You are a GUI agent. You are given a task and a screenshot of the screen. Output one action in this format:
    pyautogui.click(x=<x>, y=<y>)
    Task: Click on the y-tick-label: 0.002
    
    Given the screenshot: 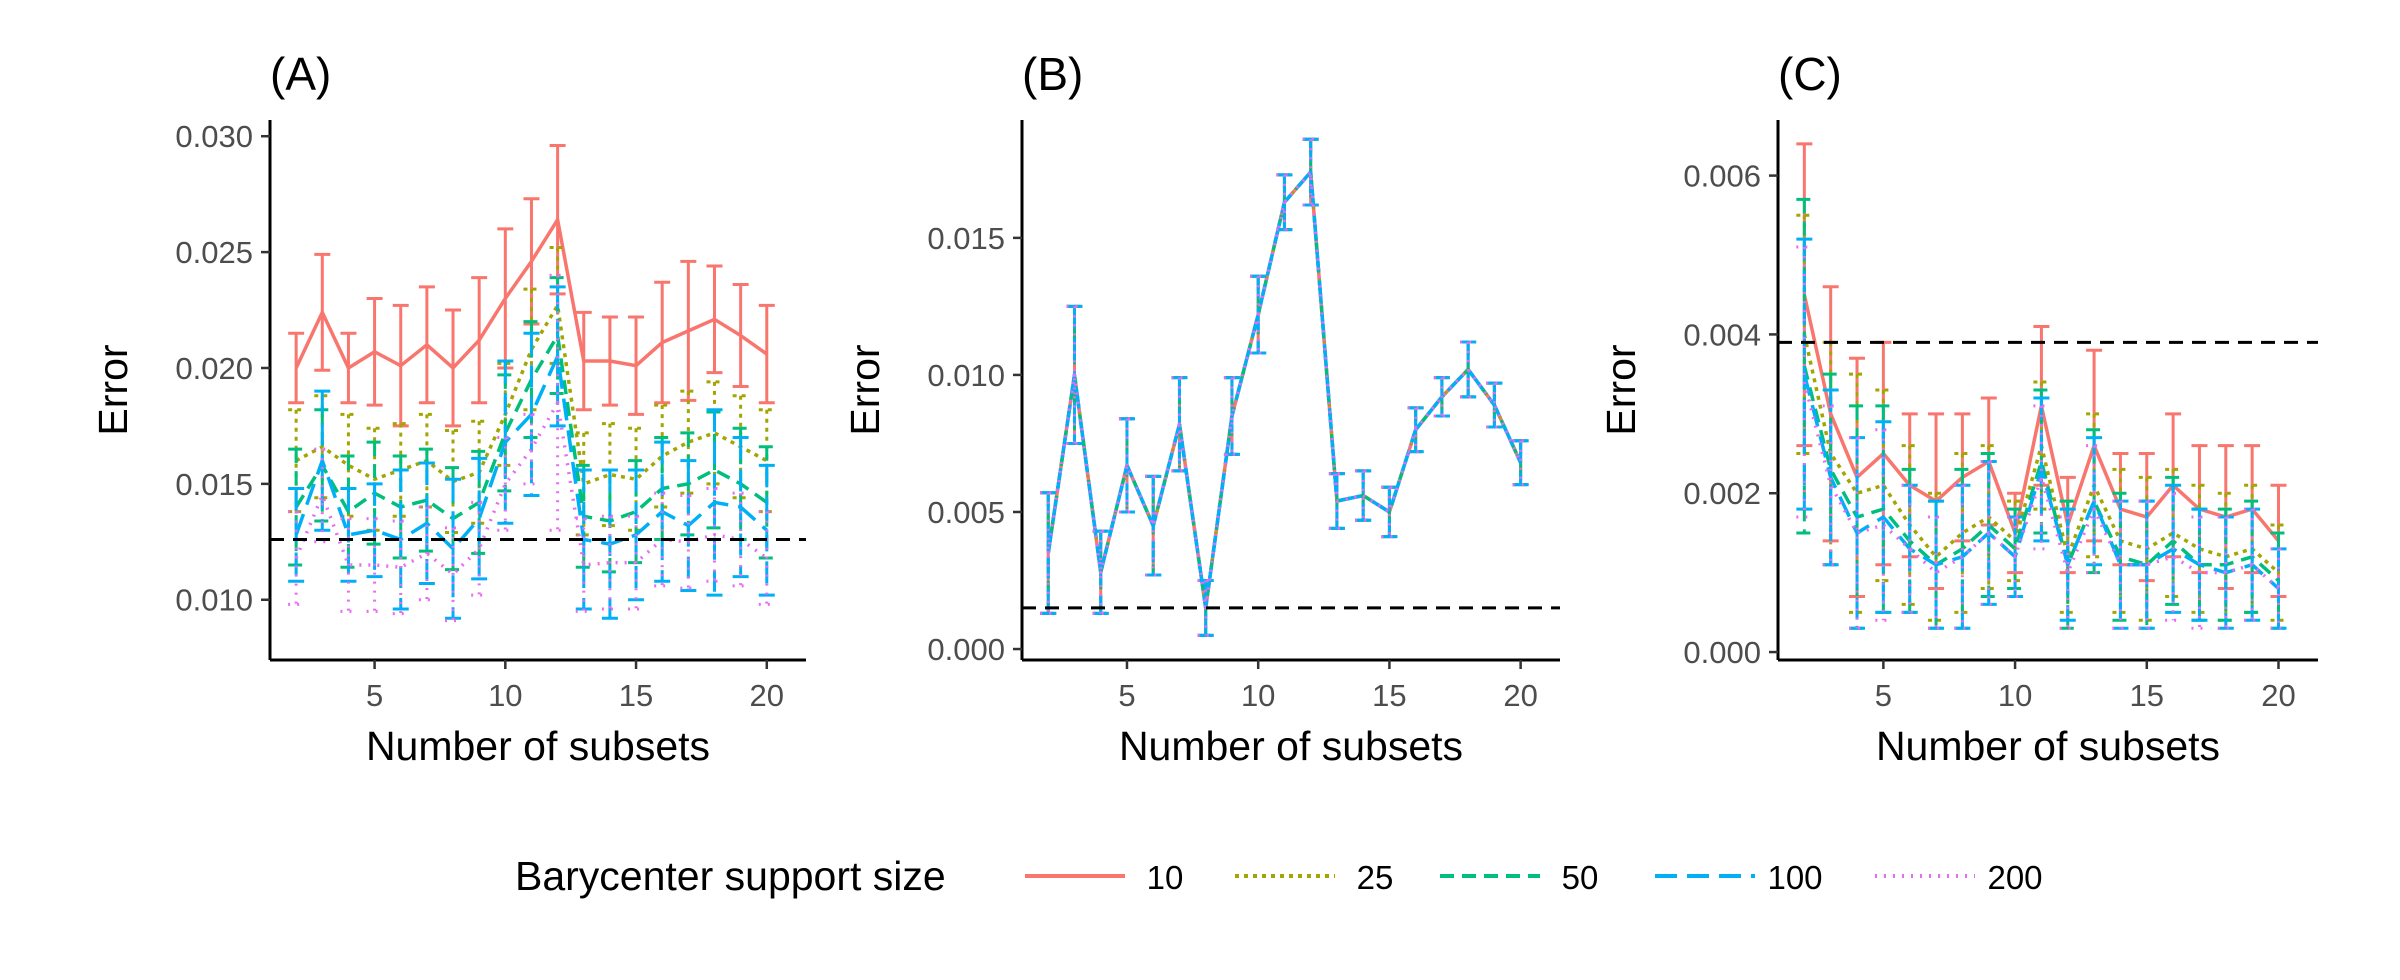 What is the action you would take?
    pyautogui.click(x=1722, y=493)
    